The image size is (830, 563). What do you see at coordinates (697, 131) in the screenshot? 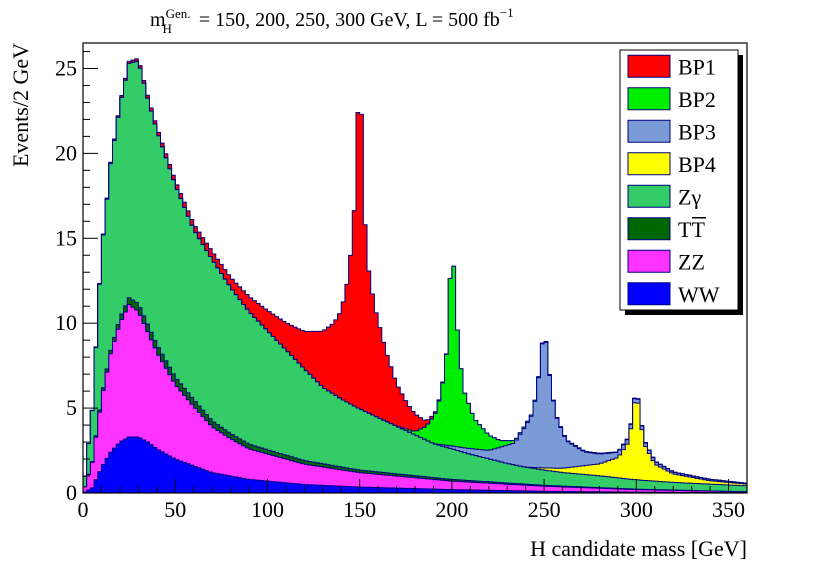
I see `legend-label: BP3` at bounding box center [697, 131].